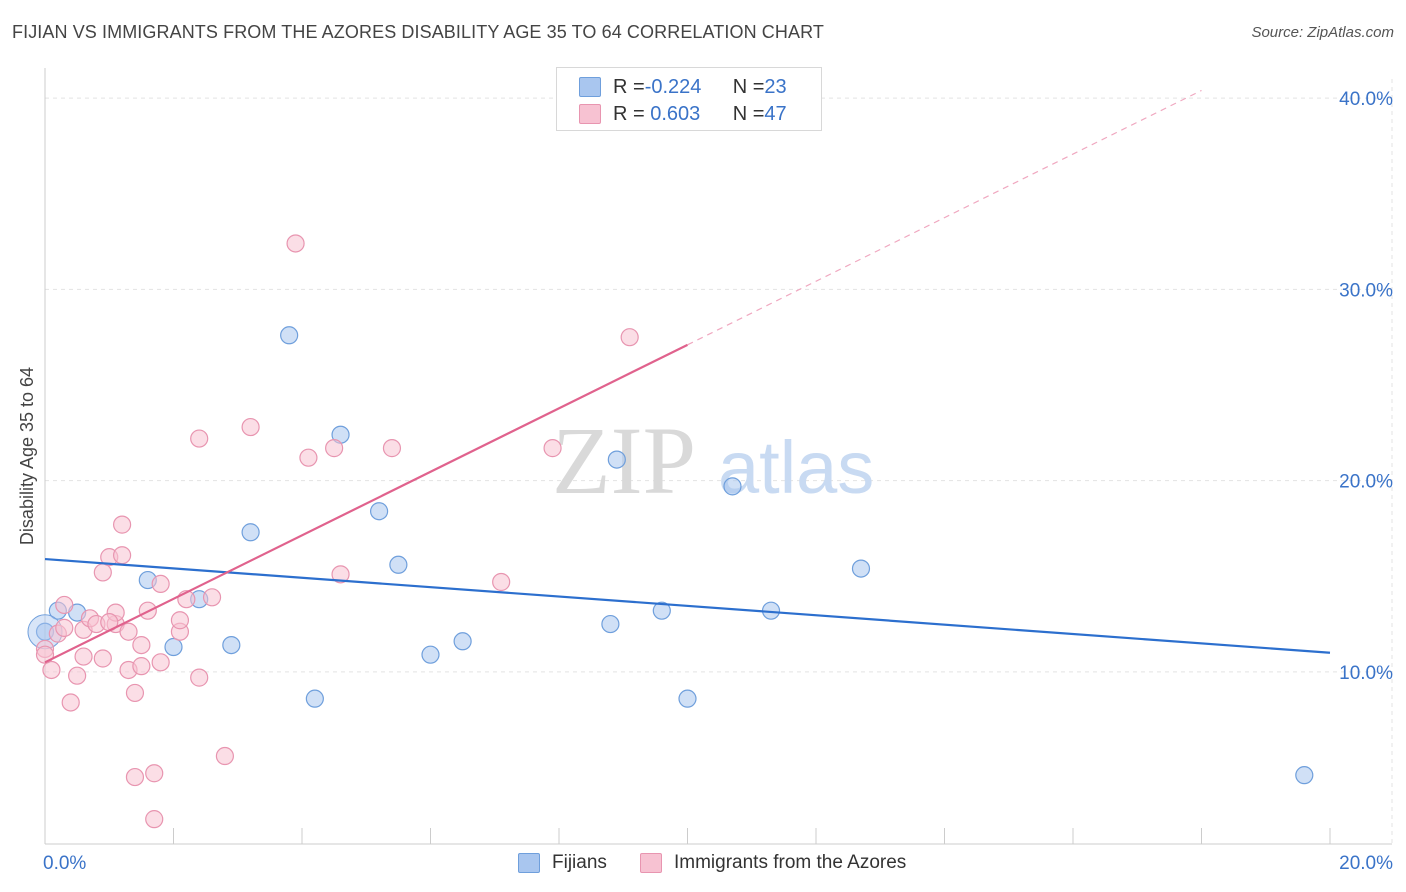 The width and height of the screenshot is (1406, 892). What do you see at coordinates (713, 460) in the screenshot?
I see `watermark: ZIP atlas` at bounding box center [713, 460].